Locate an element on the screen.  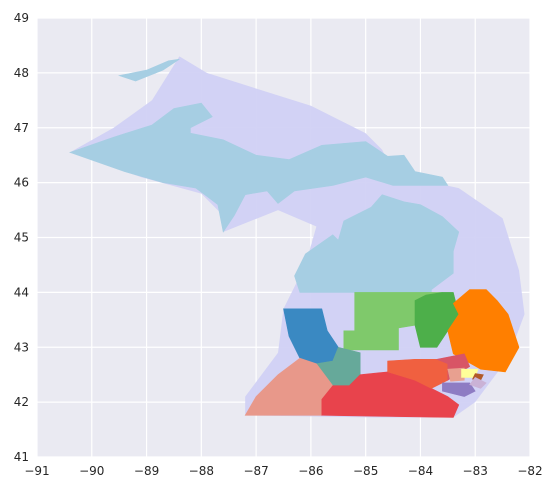
x-tick-label: −84 is located at coordinates (420, 471).